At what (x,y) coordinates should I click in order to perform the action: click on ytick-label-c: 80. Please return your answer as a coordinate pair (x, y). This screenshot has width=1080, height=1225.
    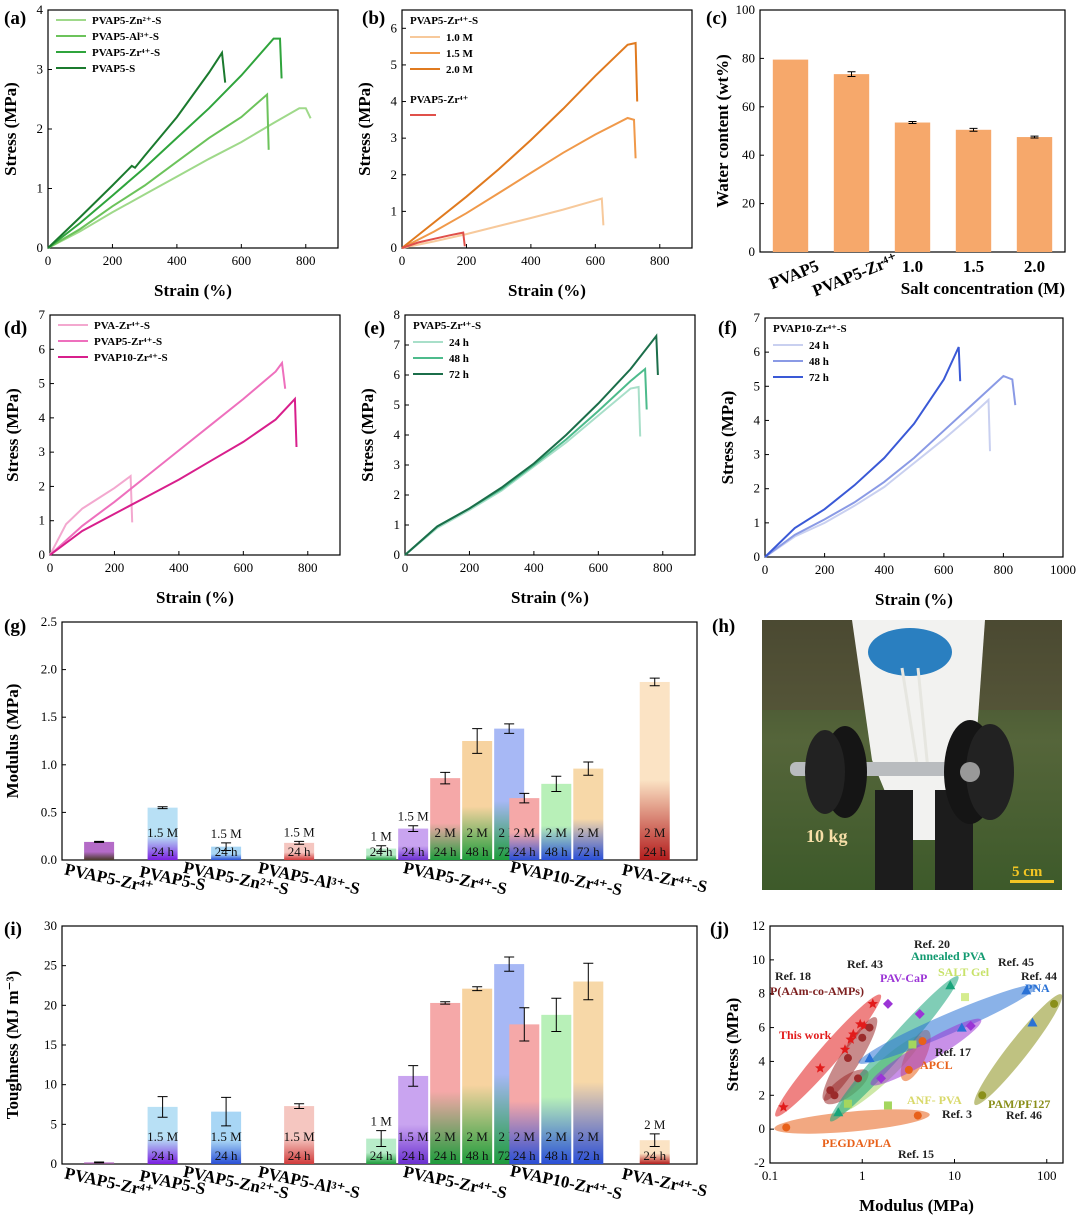
    Looking at the image, I should click on (748, 57).